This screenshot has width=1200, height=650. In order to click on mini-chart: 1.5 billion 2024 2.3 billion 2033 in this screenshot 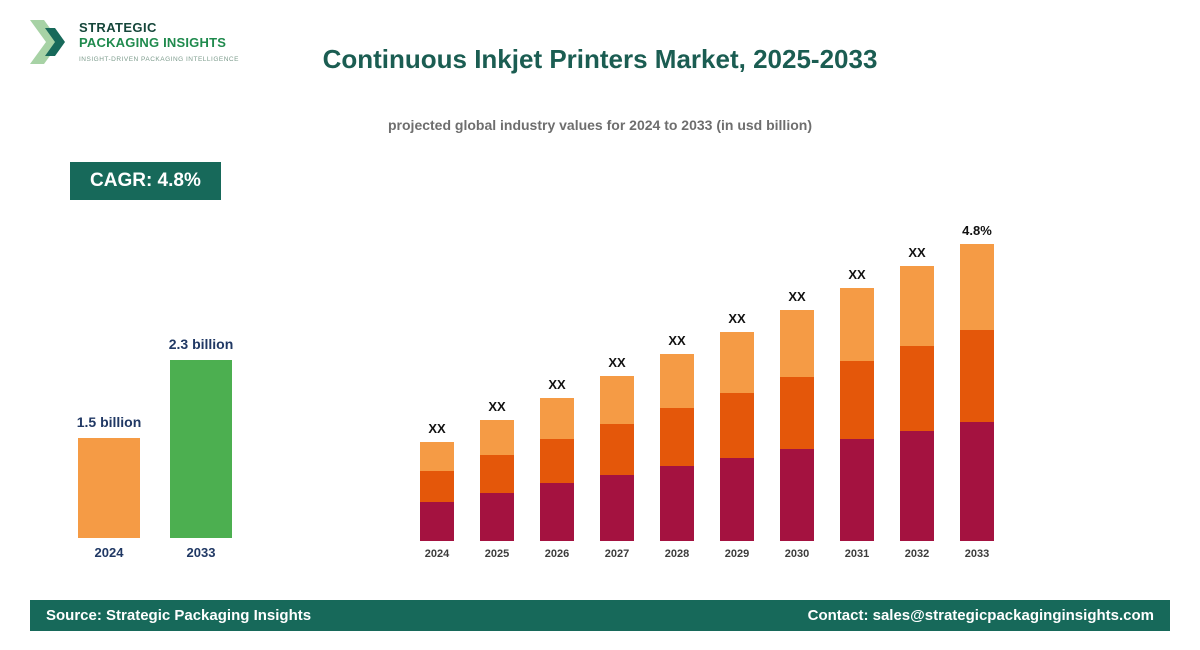, I will do `click(155, 448)`.